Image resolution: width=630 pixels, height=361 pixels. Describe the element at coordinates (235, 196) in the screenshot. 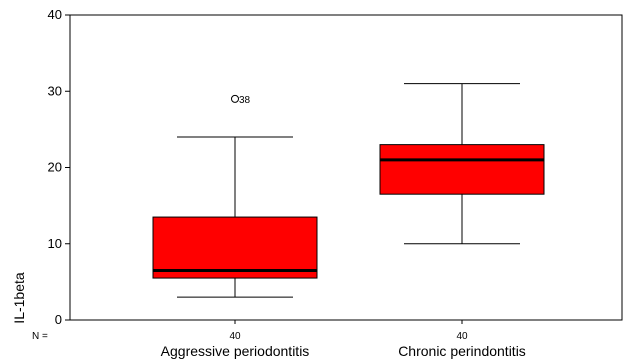

I see `box-group: 38` at that location.